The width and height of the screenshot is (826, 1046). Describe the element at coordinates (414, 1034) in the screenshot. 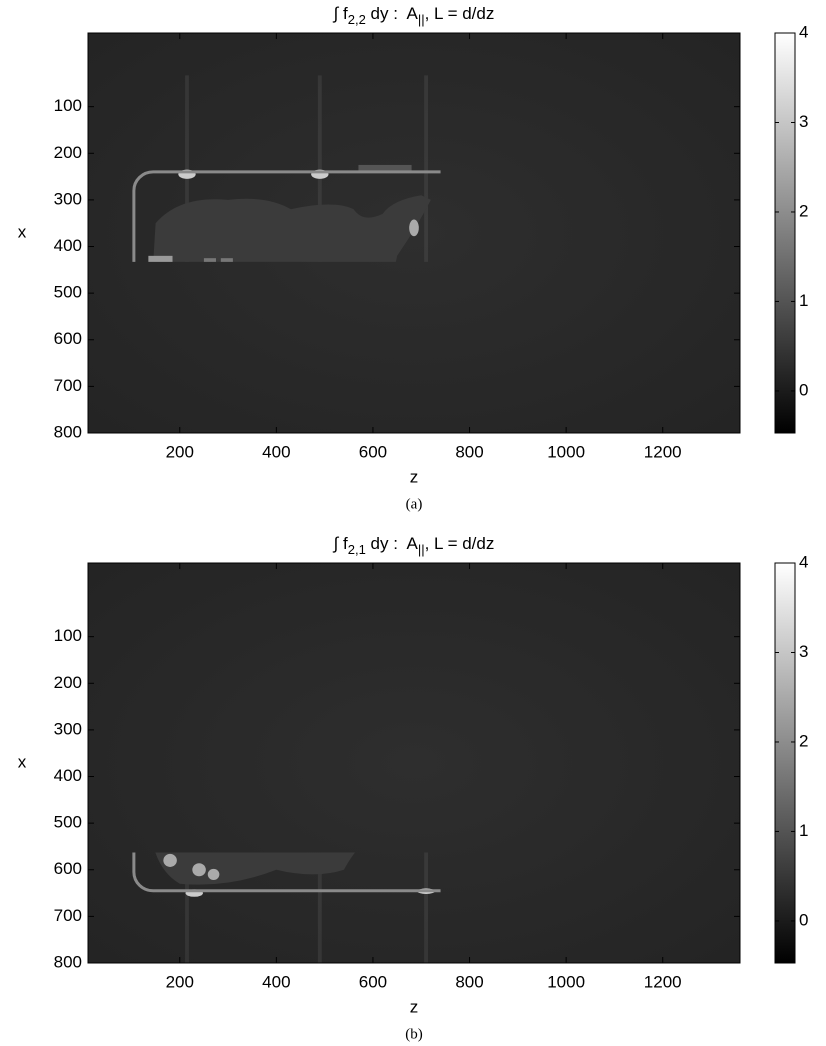

I see `caption: (b)` at that location.